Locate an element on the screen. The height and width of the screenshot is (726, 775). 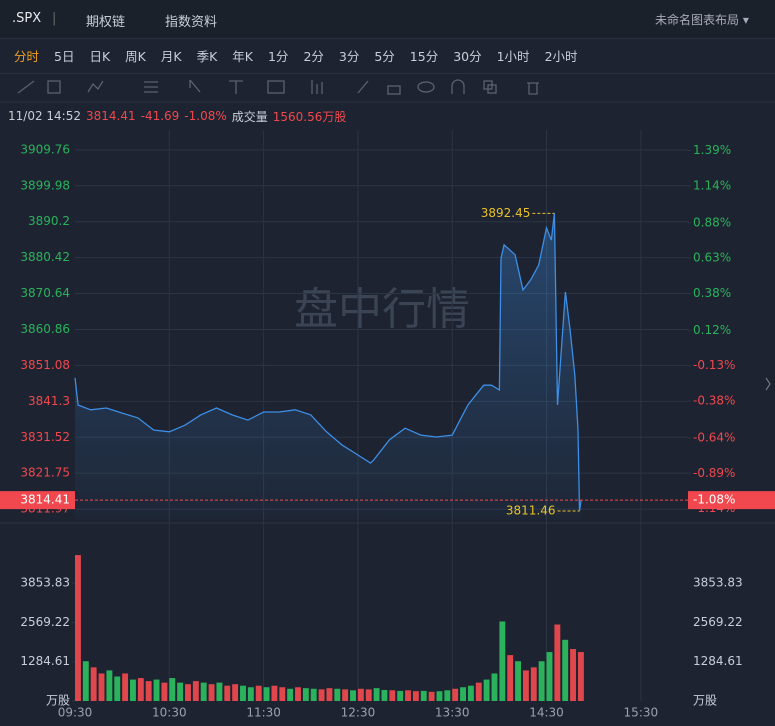
y-tick-label: 3851.08 is located at coordinates (45, 365).